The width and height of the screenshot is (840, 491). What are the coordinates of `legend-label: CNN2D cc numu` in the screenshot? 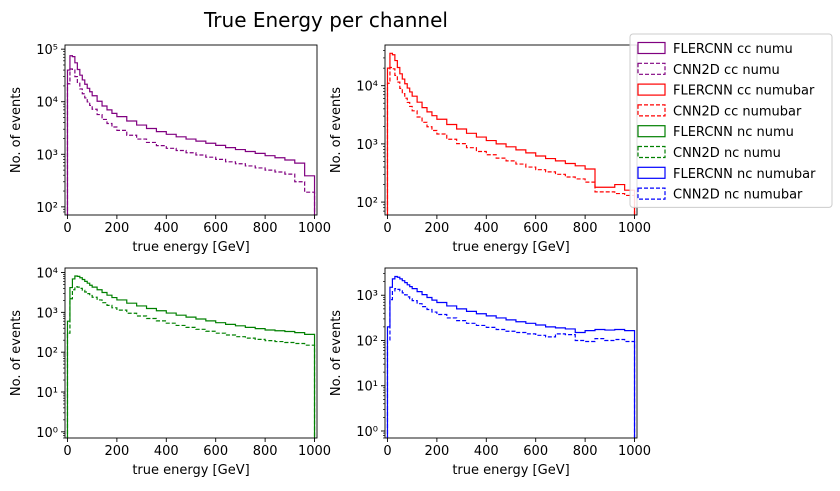 It's located at (726, 70).